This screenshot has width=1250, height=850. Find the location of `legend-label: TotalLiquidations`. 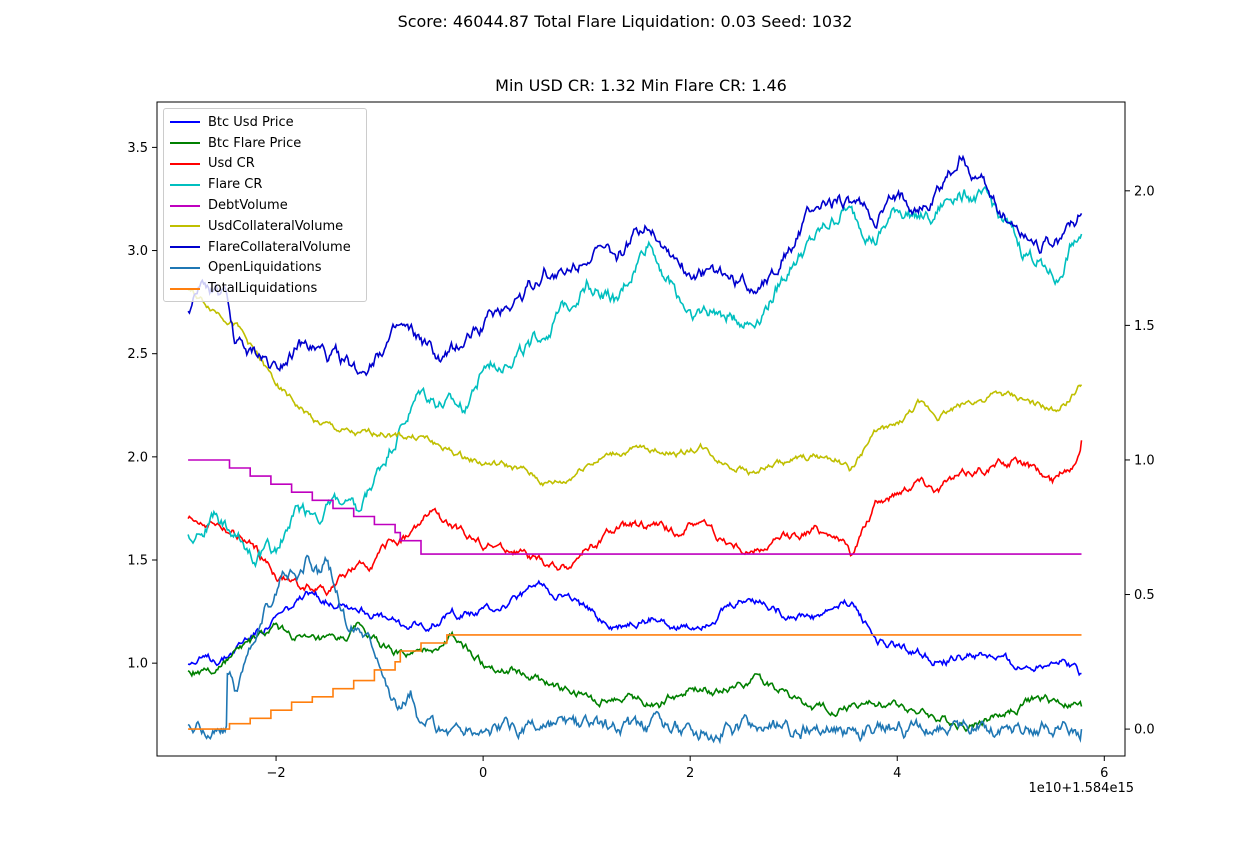

legend-label: TotalLiquidations is located at coordinates (263, 289).